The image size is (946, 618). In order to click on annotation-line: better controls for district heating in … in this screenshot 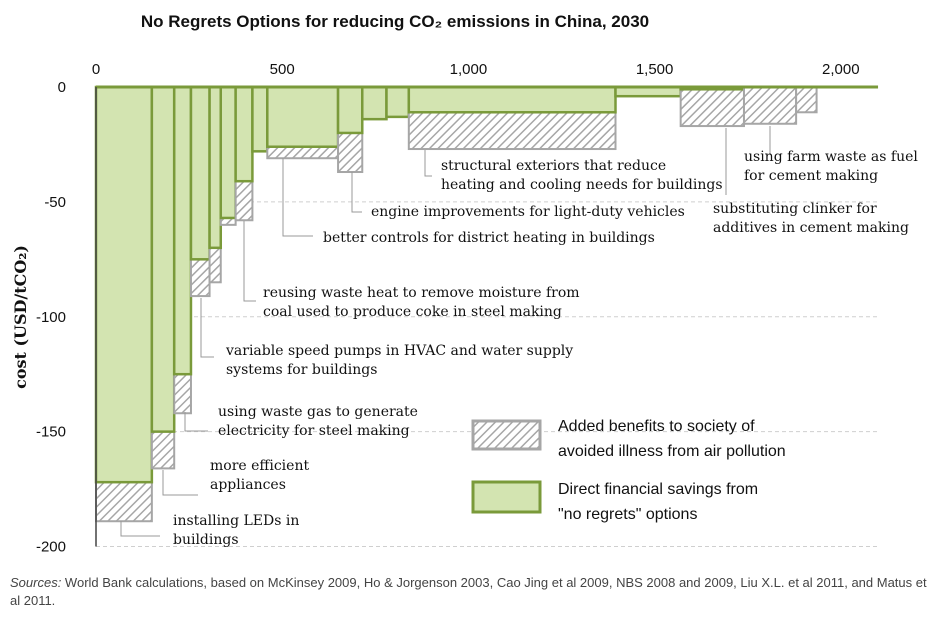, I will do `click(489, 238)`.